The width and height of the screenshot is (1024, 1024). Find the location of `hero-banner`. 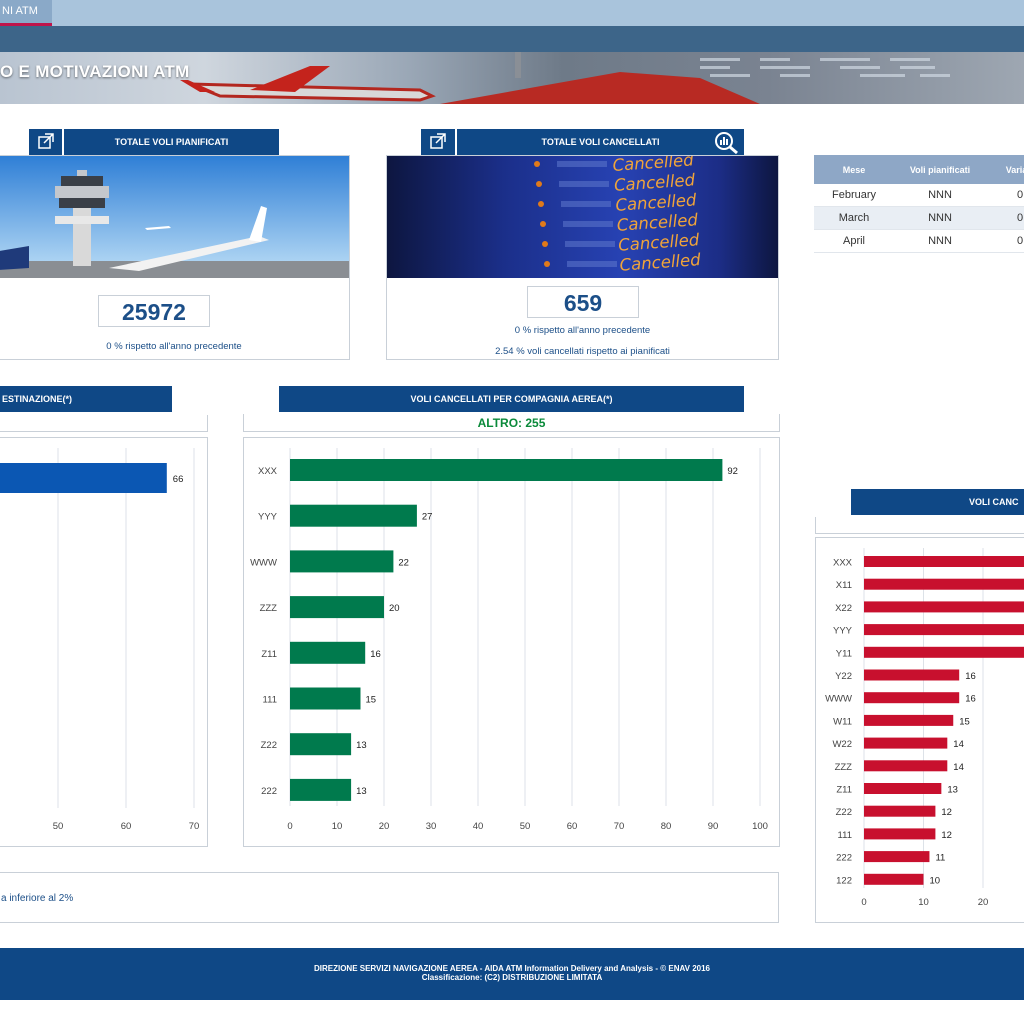

hero-banner is located at coordinates (512, 78).